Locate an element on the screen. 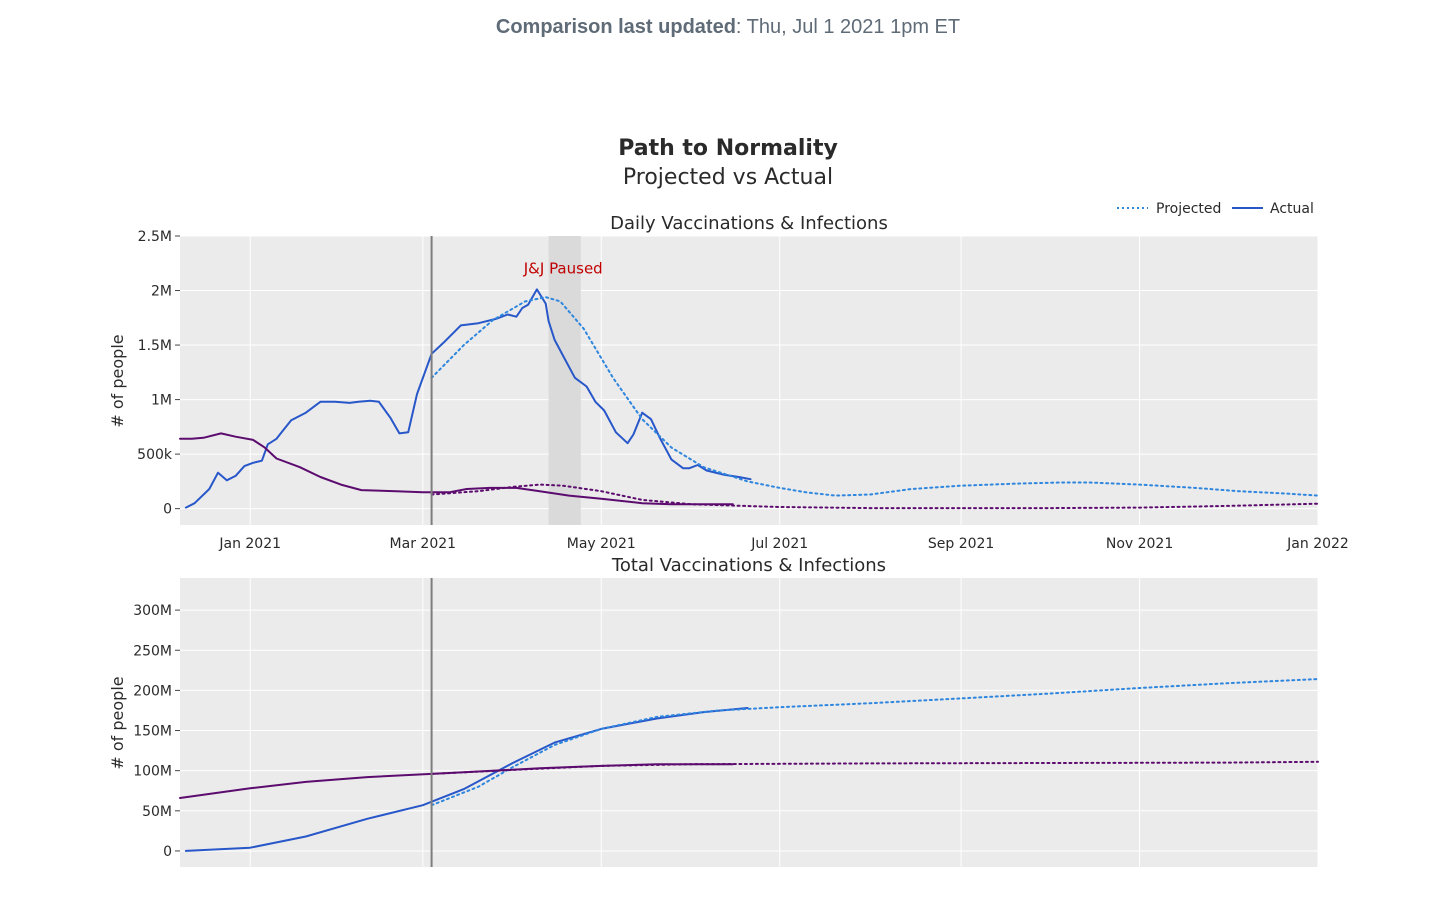  x-tick-label: Nov 2021 is located at coordinates (1139, 544).